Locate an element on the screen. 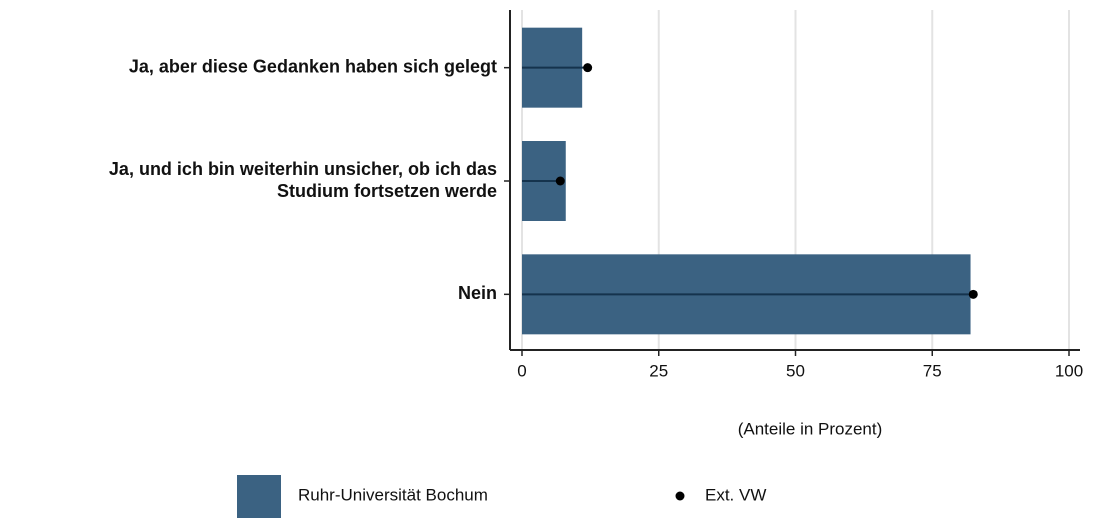  x-axis-label: (Anteile in Prozent) is located at coordinates (810, 428).